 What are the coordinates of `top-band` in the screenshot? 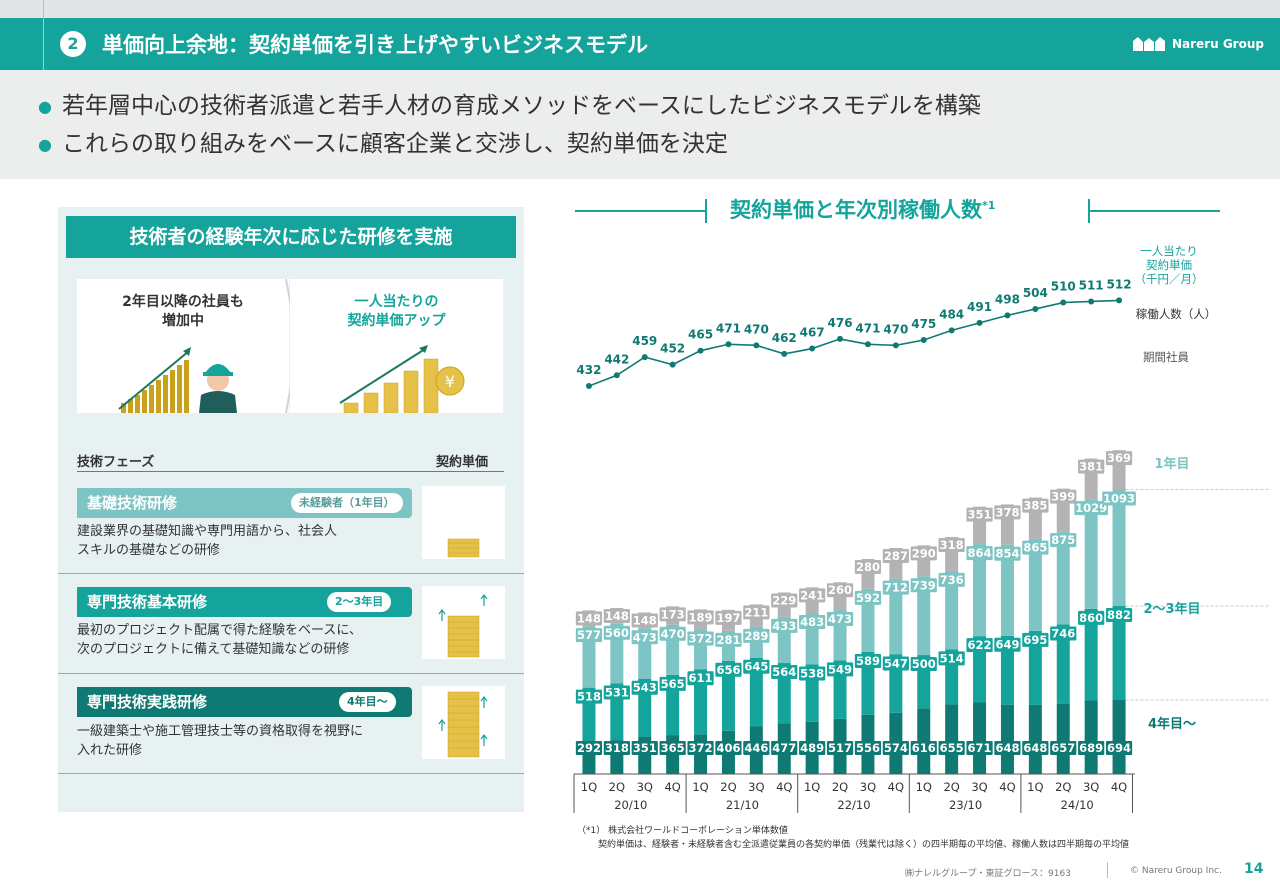 It's located at (640, 9).